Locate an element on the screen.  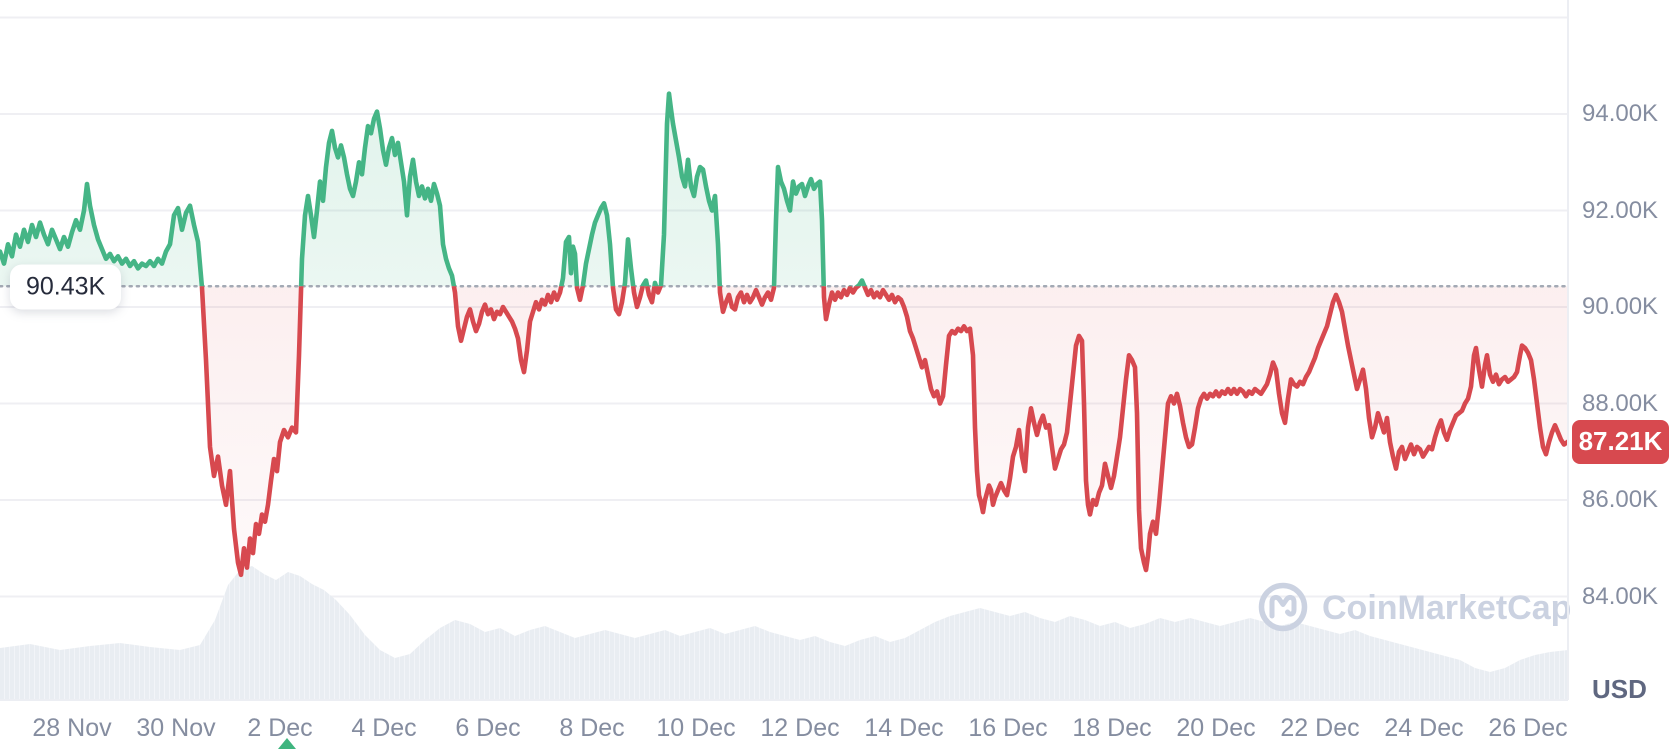
y-axis-label: 86.00K is located at coordinates (1620, 499).